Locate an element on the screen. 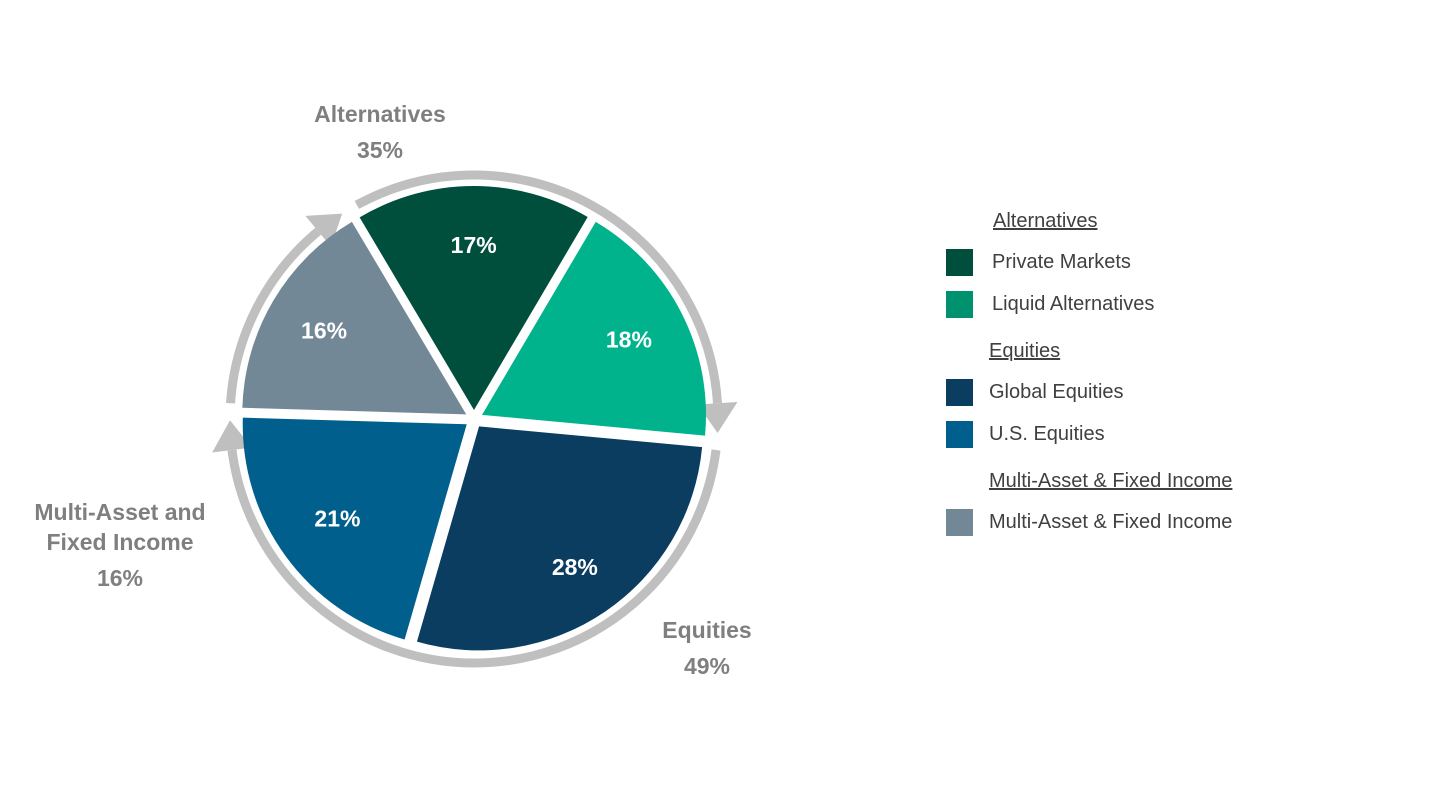 This screenshot has width=1442, height=785. legend-label-global-equities: Global Equities is located at coordinates (1056, 392).